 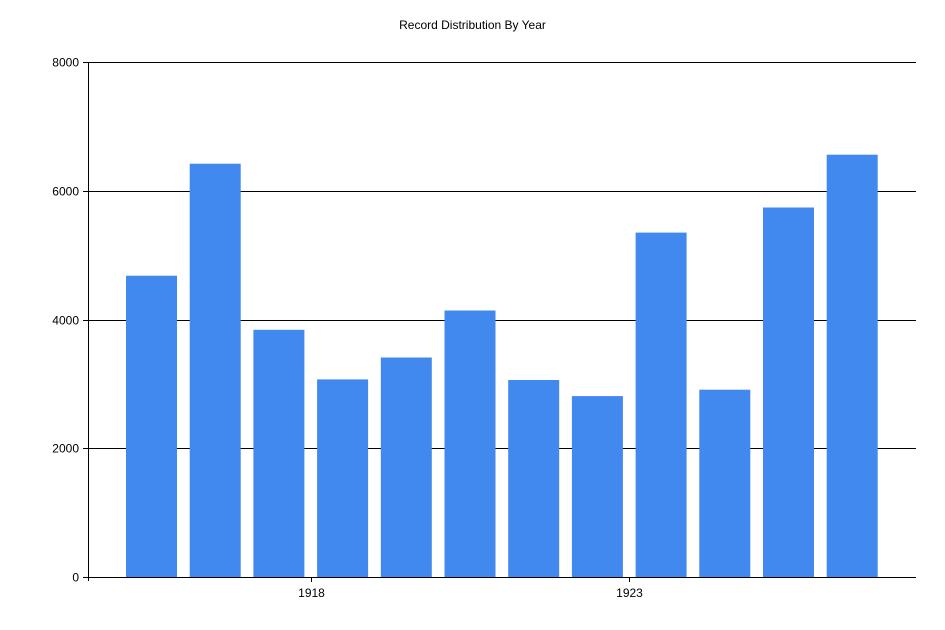 What do you see at coordinates (661, 404) in the screenshot?
I see `bar-1923` at bounding box center [661, 404].